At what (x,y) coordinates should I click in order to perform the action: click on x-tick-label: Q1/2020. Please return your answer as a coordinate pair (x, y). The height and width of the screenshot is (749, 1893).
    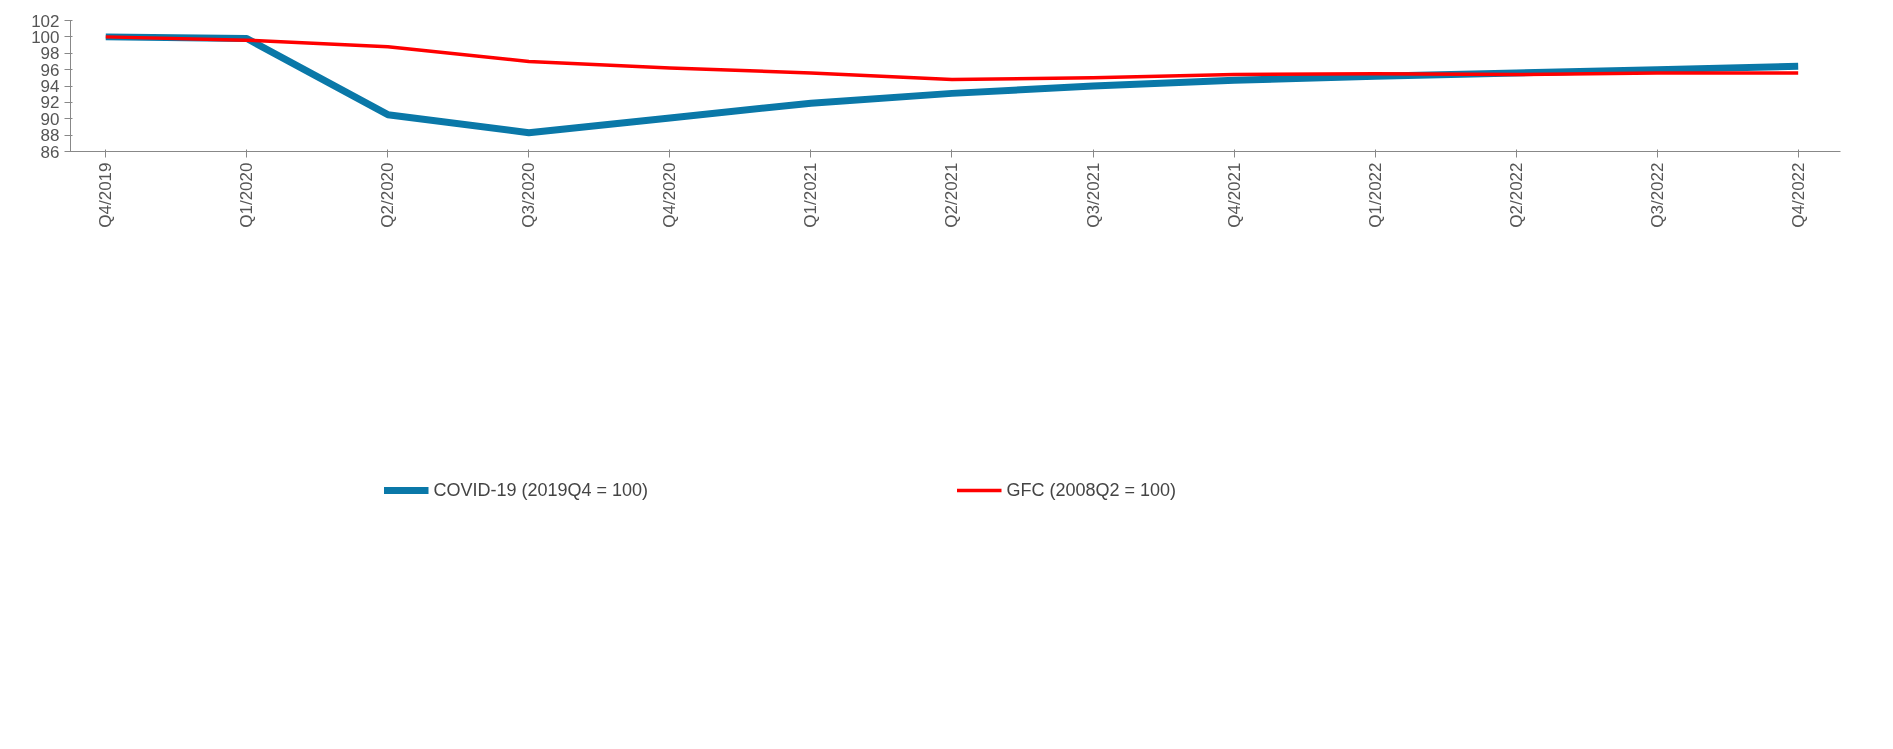
    Looking at the image, I should click on (247, 195).